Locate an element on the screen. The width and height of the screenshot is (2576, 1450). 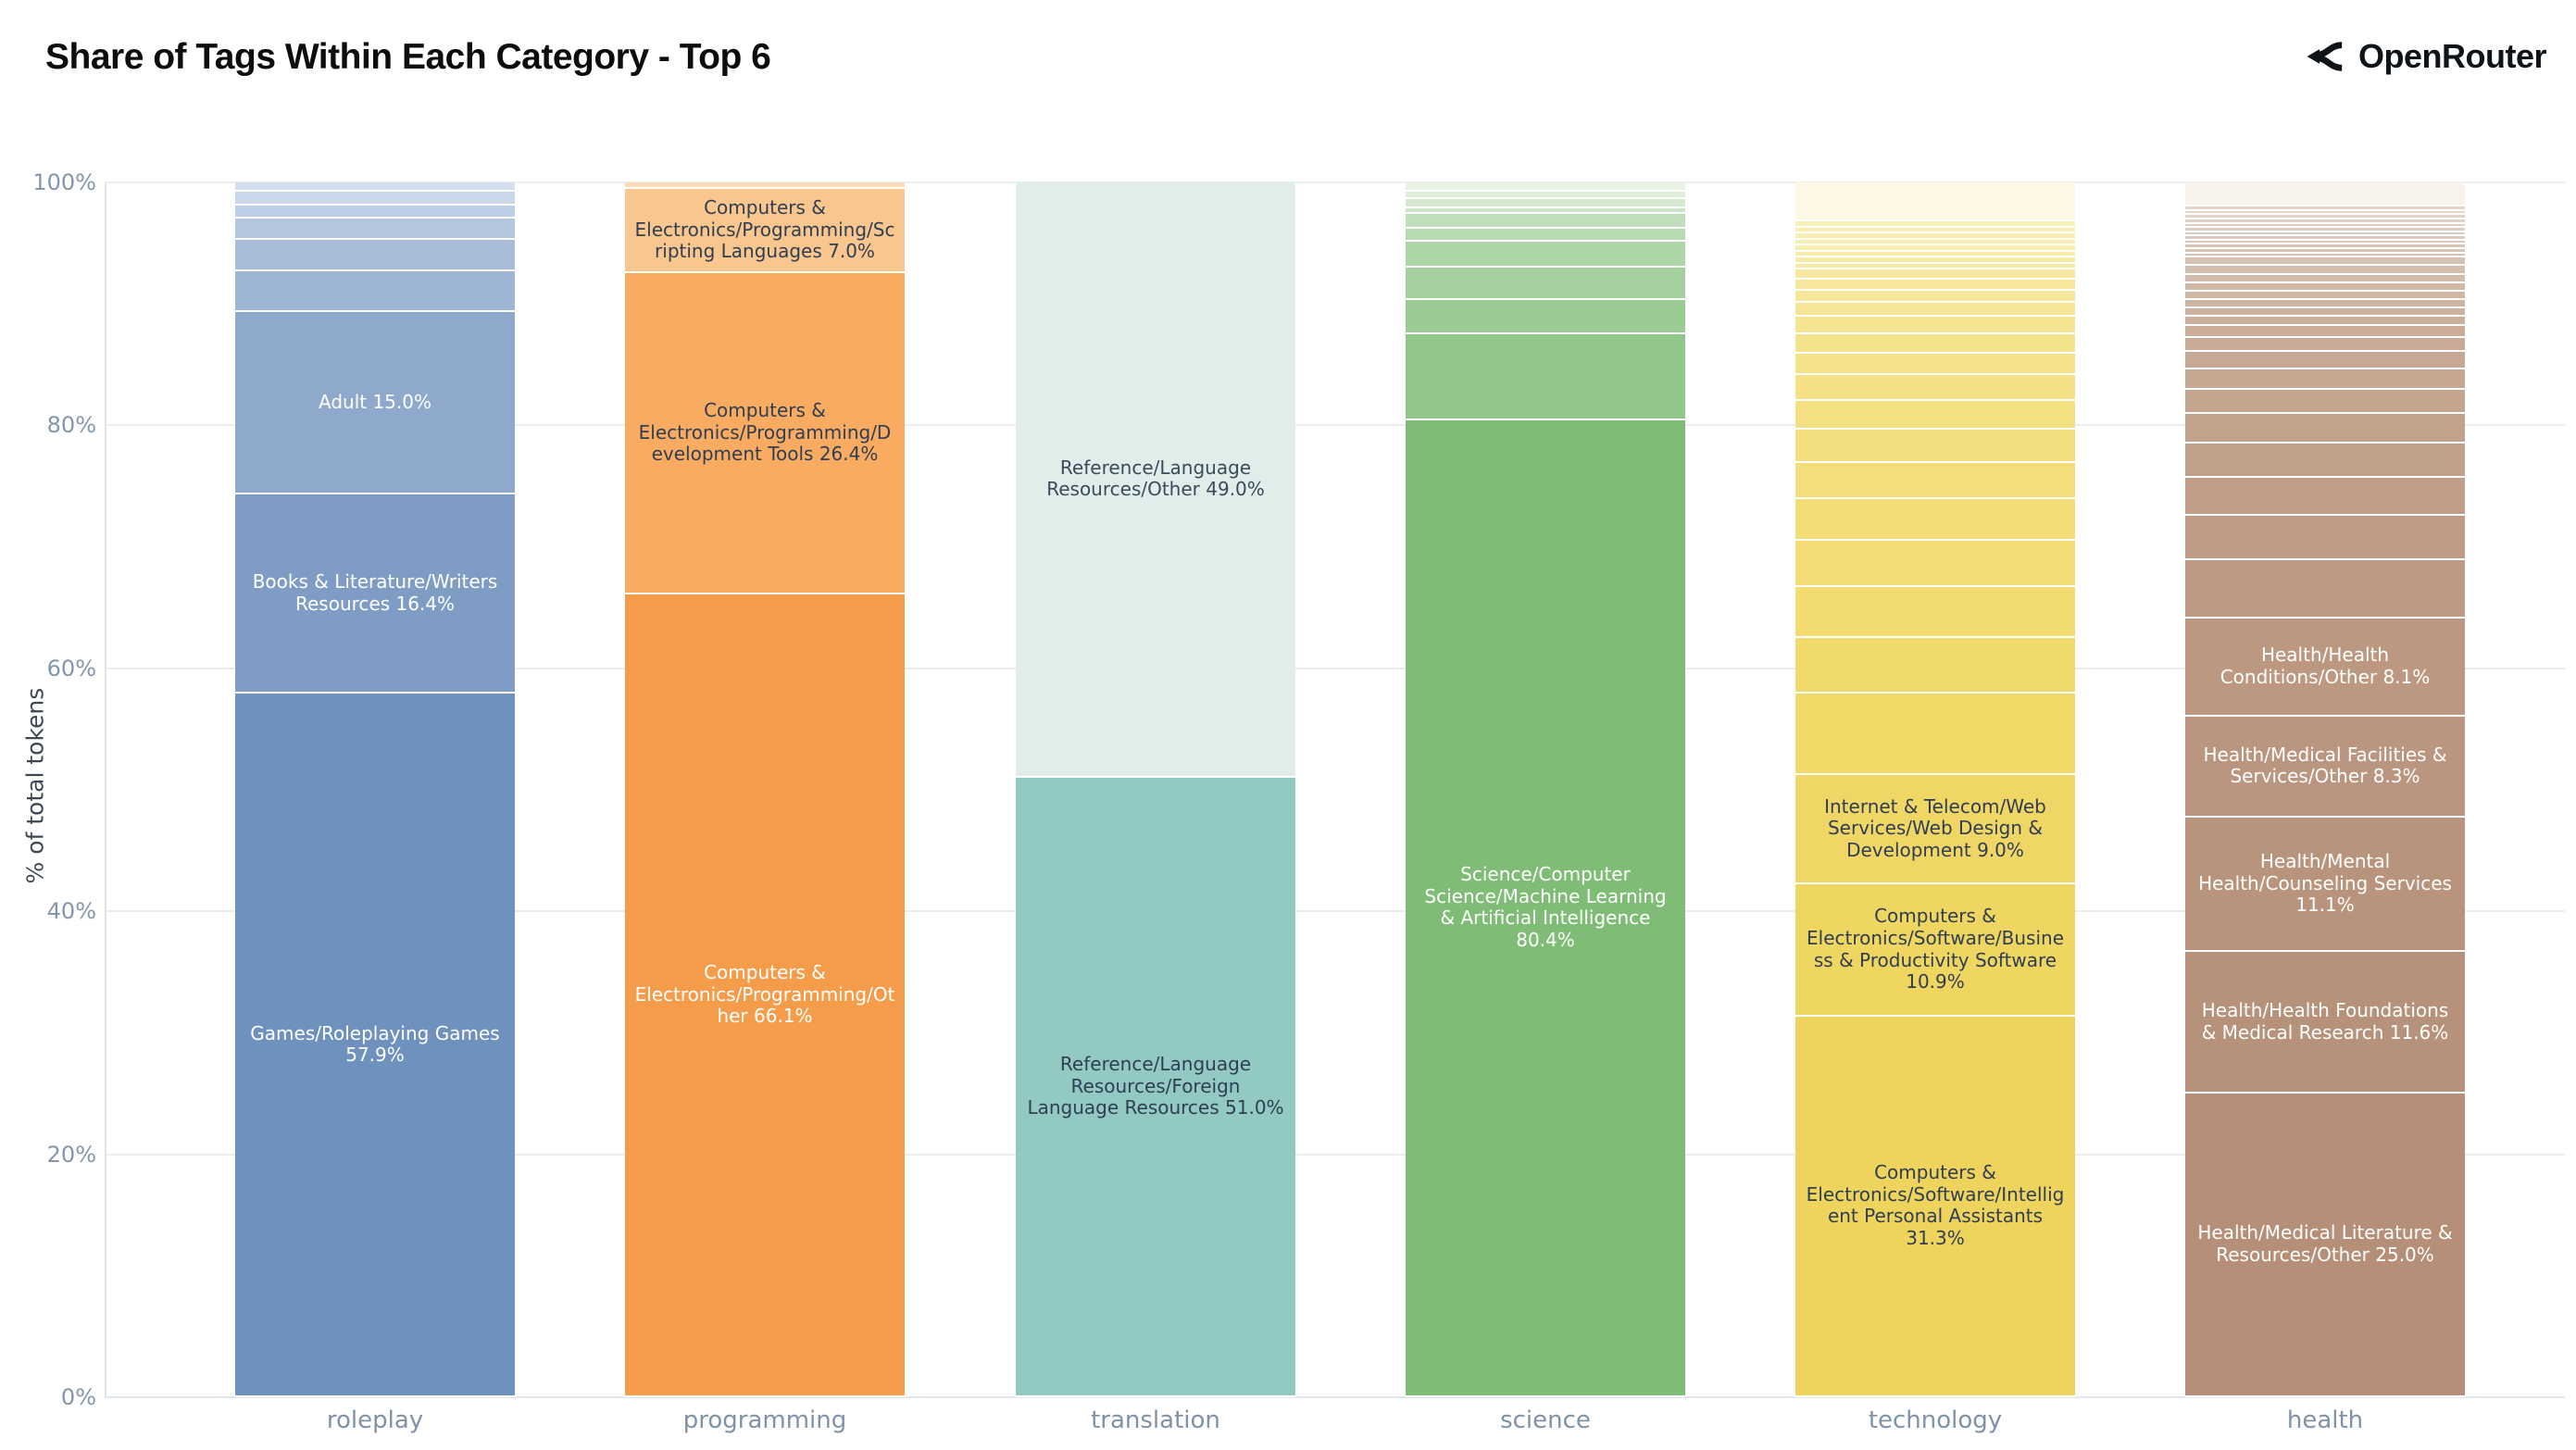
bar-segment: Adult 15.0% is located at coordinates (375, 404).